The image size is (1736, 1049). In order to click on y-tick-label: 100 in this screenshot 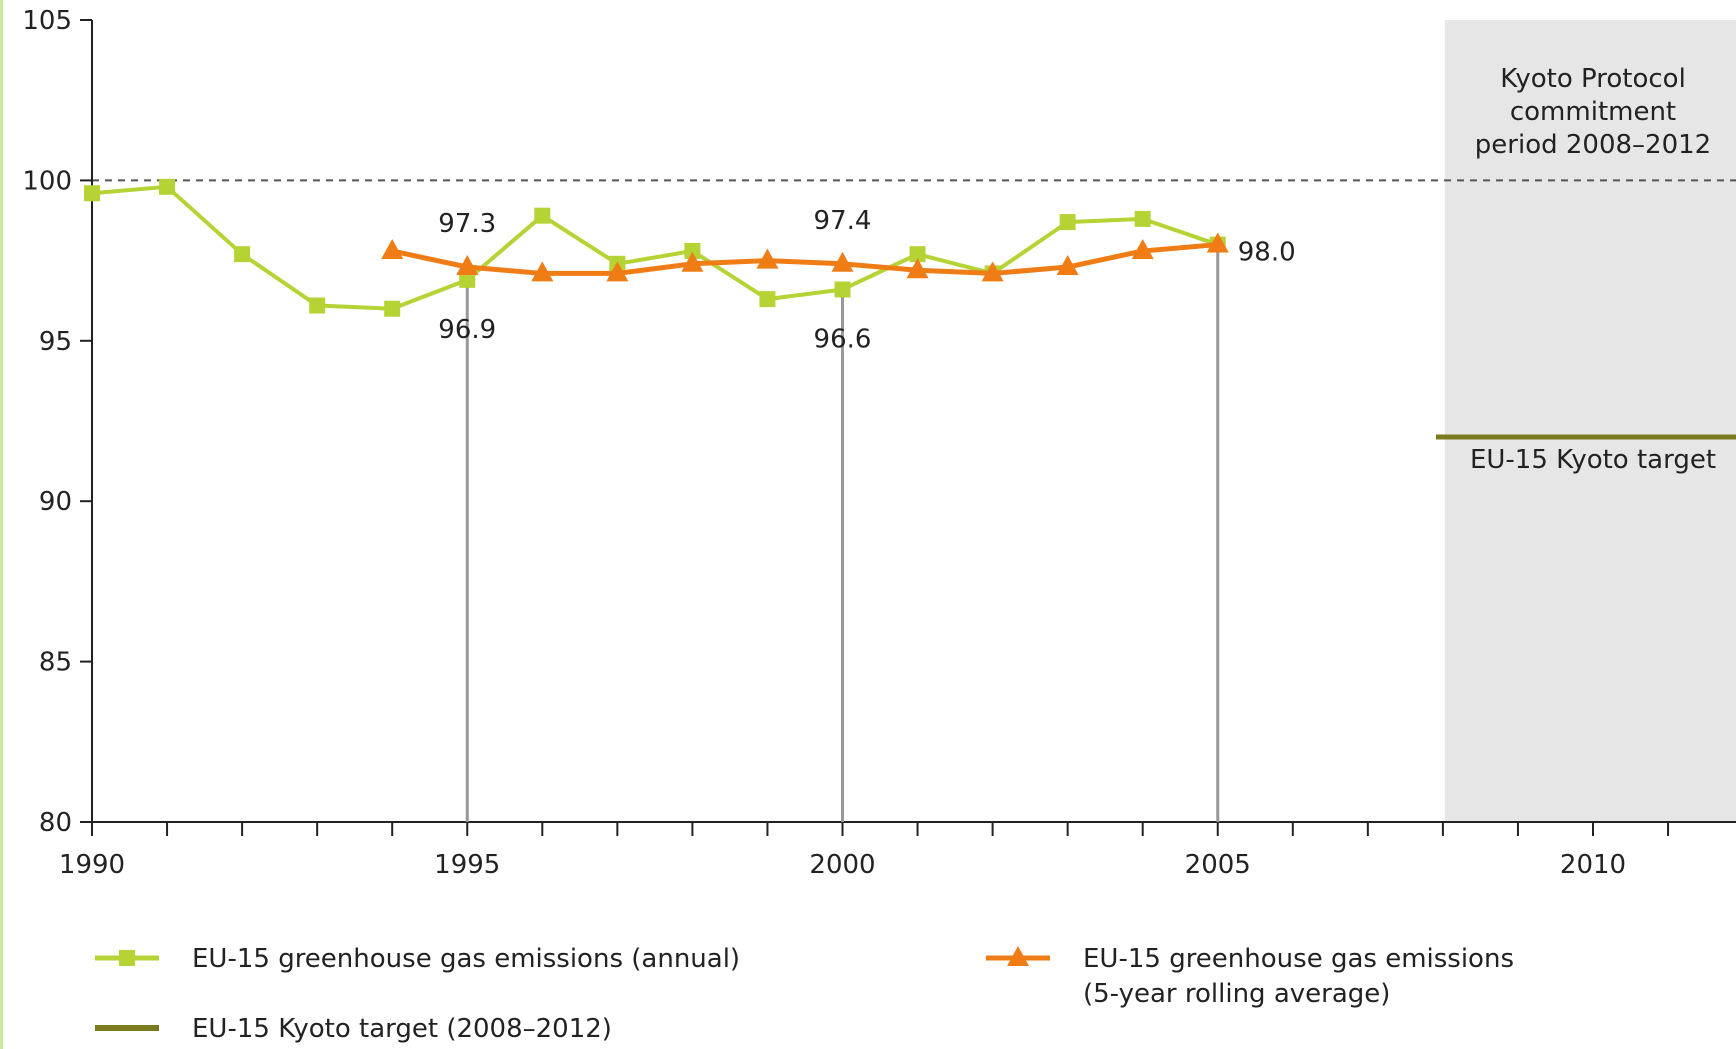, I will do `click(47, 181)`.